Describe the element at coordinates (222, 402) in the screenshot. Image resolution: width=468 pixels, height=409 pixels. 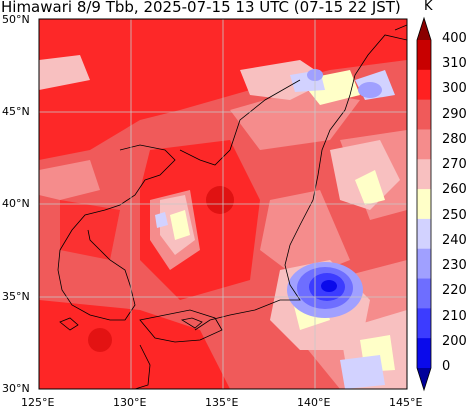
I see `lon-label: 135°E` at that location.